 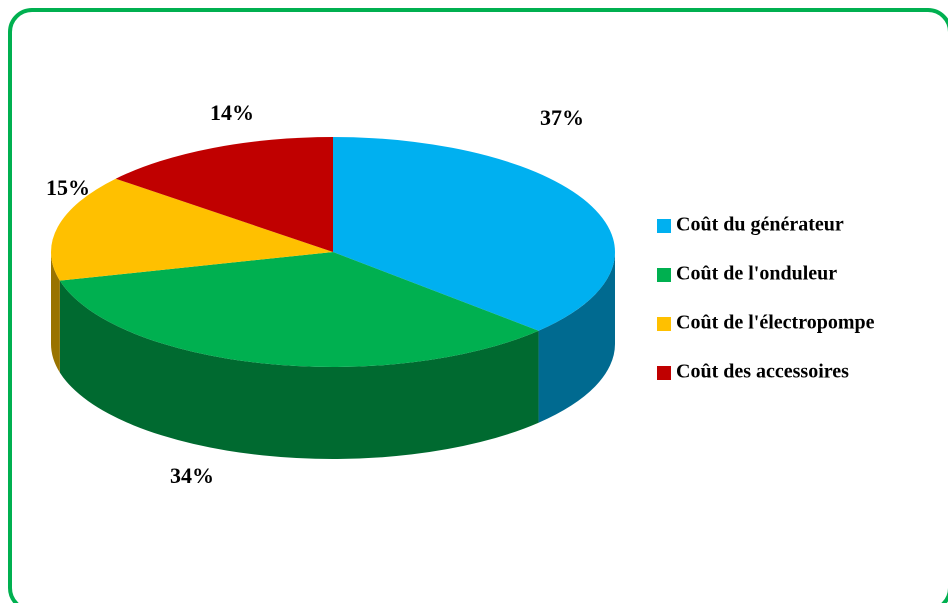 What do you see at coordinates (762, 372) in the screenshot?
I see `legend-label: Coût des accessoires` at bounding box center [762, 372].